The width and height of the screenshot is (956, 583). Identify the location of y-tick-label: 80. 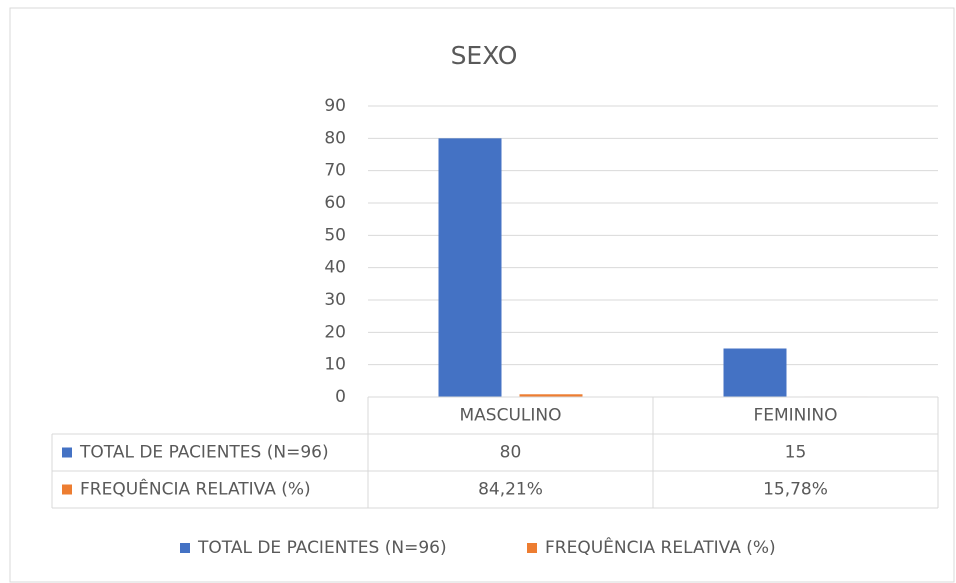
(335, 138).